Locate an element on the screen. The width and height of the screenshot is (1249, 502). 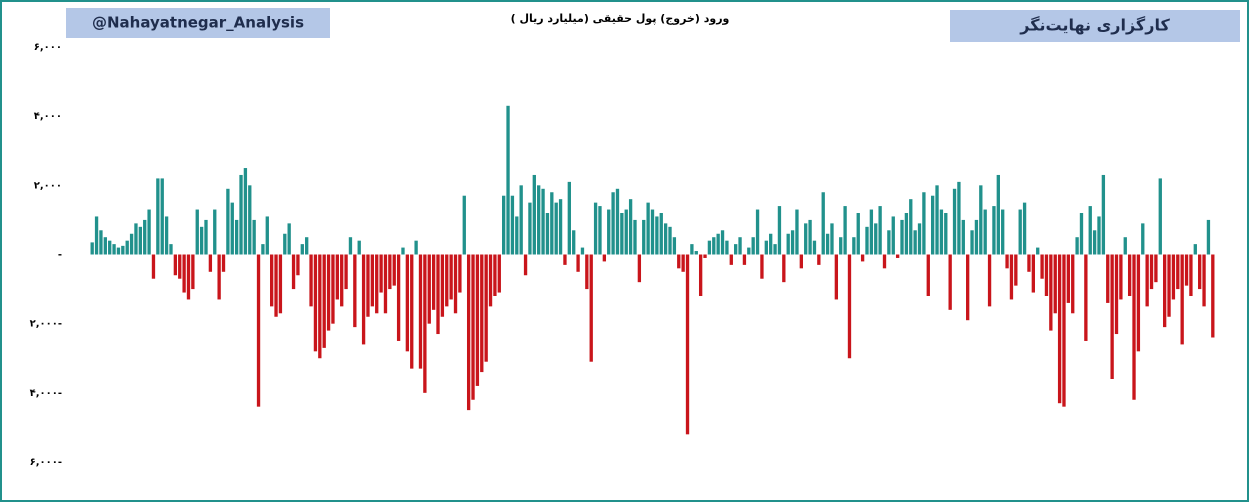
brand-left: @Nahayatnegar_Analysis is located at coordinates (198, 23).